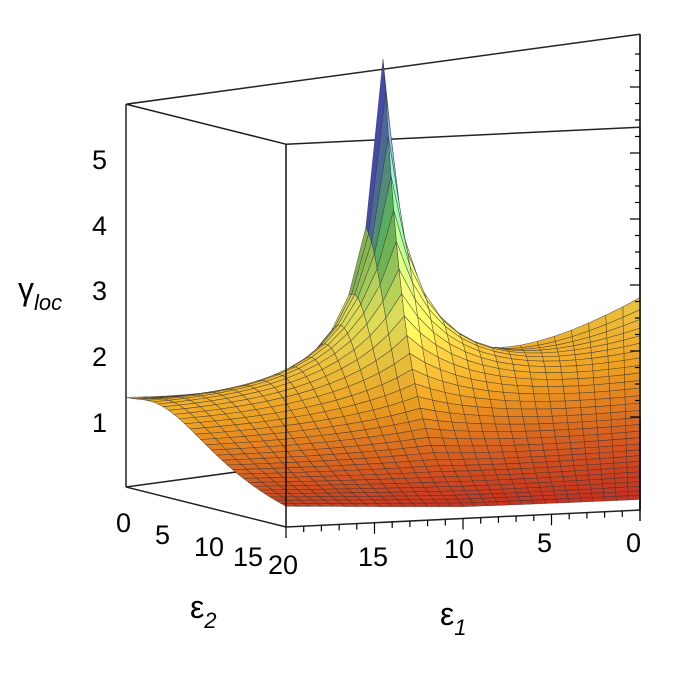  Describe the element at coordinates (99, 291) in the screenshot. I see `z-tick-label: 3` at that location.